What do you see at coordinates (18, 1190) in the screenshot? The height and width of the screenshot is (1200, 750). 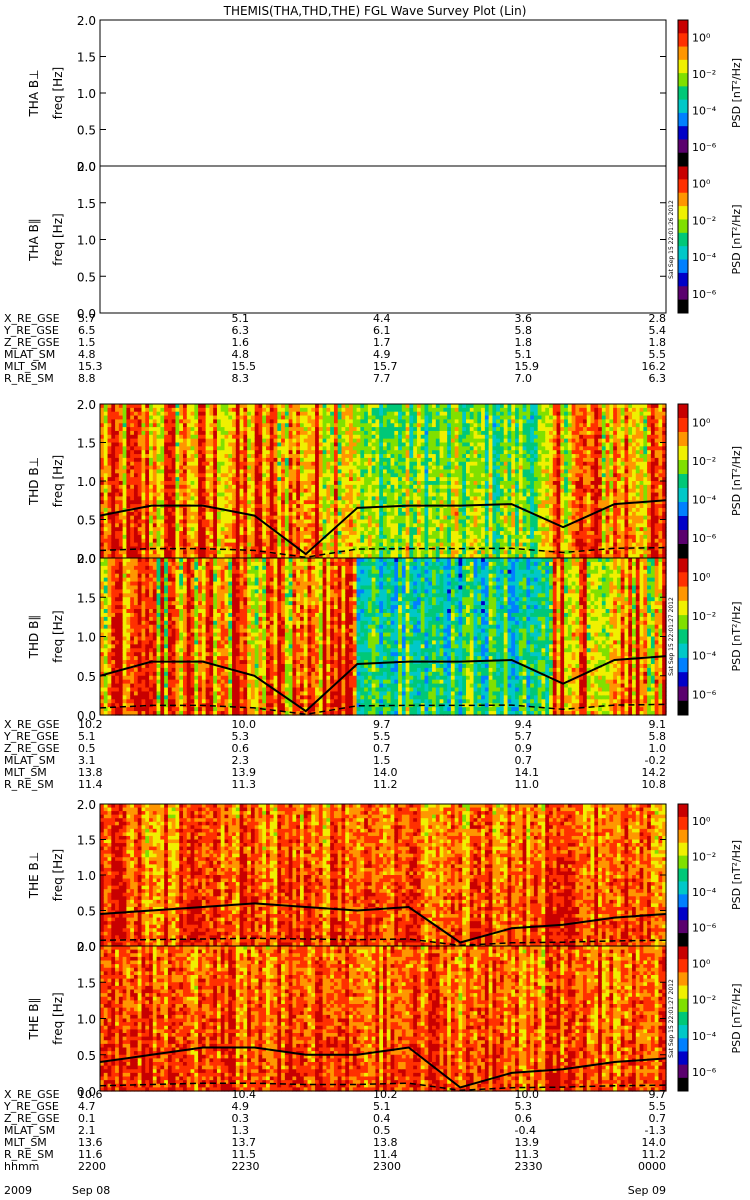 I see `year-label: 2009` at bounding box center [18, 1190].